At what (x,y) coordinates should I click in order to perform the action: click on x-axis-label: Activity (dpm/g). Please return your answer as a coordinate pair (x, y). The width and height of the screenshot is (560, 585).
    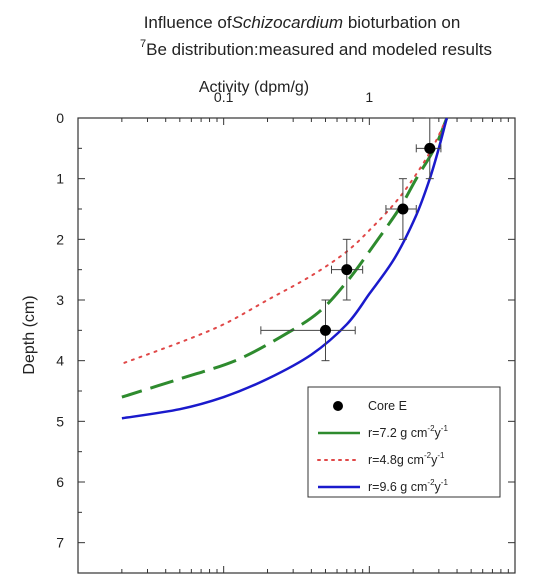
    Looking at the image, I should click on (254, 87).